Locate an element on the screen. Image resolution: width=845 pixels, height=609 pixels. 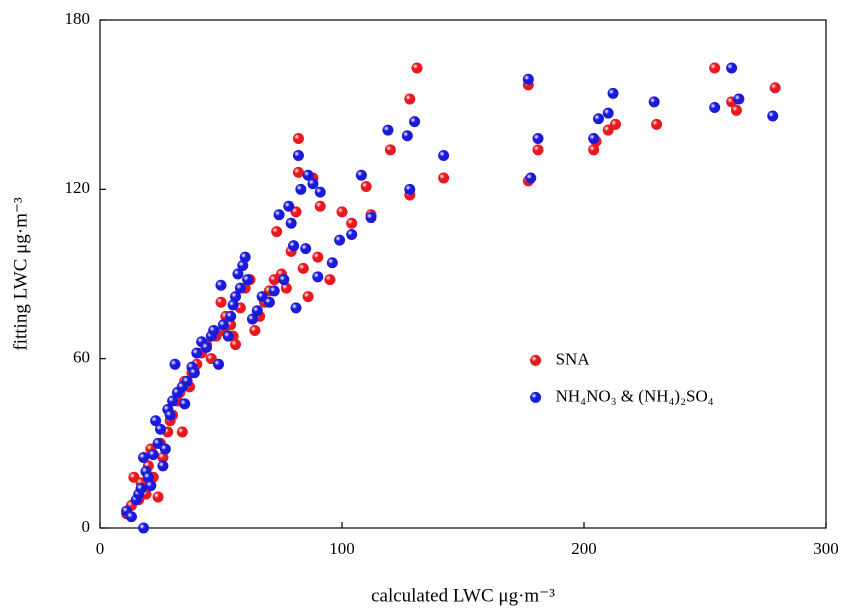
x-tick-label: 200 is located at coordinates (584, 548).